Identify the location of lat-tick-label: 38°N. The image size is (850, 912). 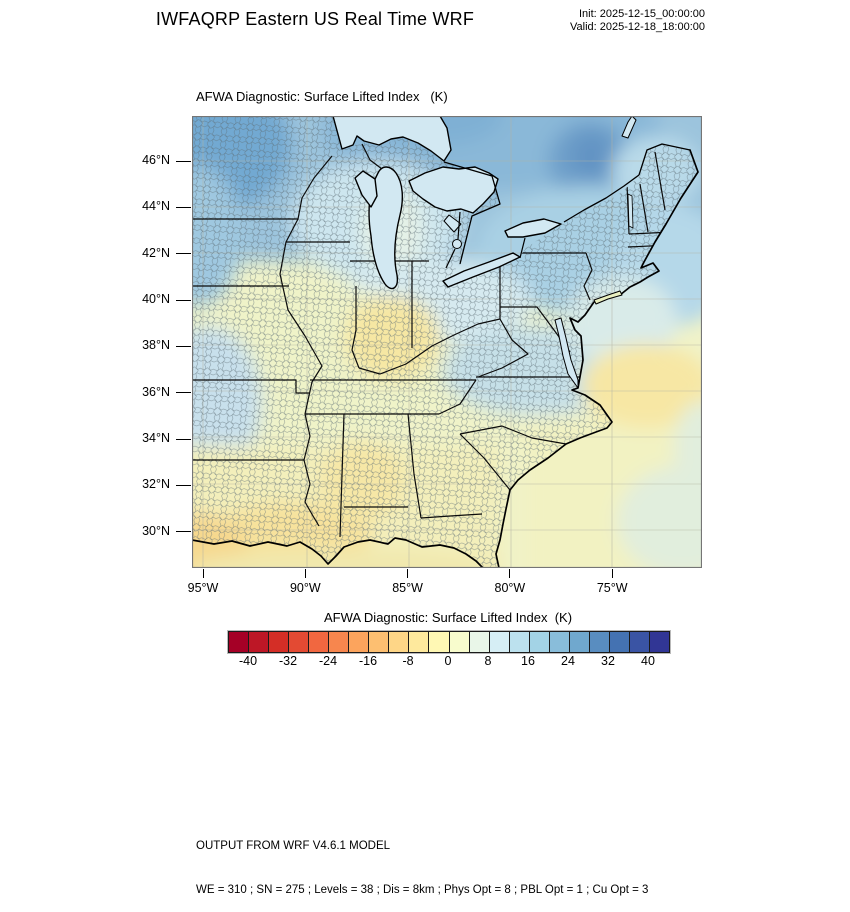
(156, 345).